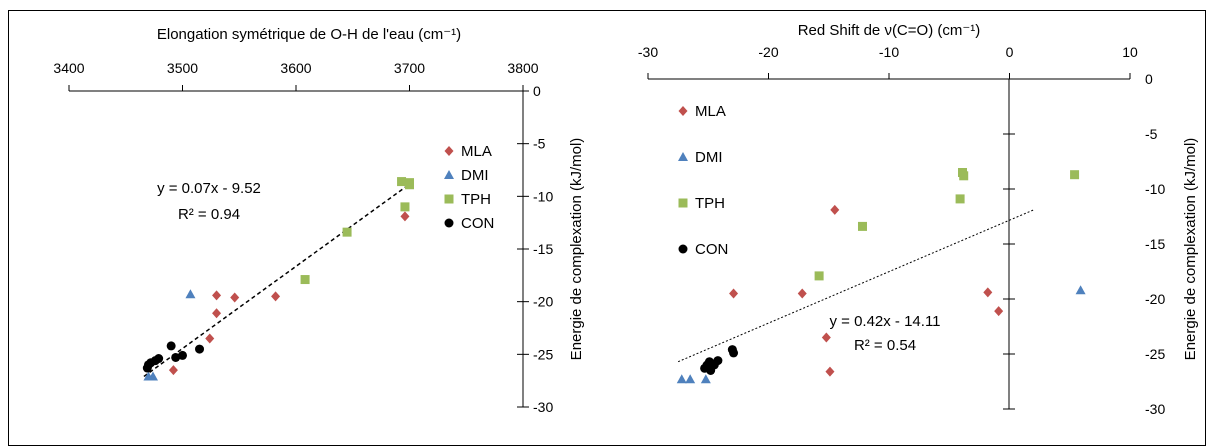 The height and width of the screenshot is (447, 1206). What do you see at coordinates (209, 188) in the screenshot?
I see `trendline-equation: y = 0.07x - 9.52` at bounding box center [209, 188].